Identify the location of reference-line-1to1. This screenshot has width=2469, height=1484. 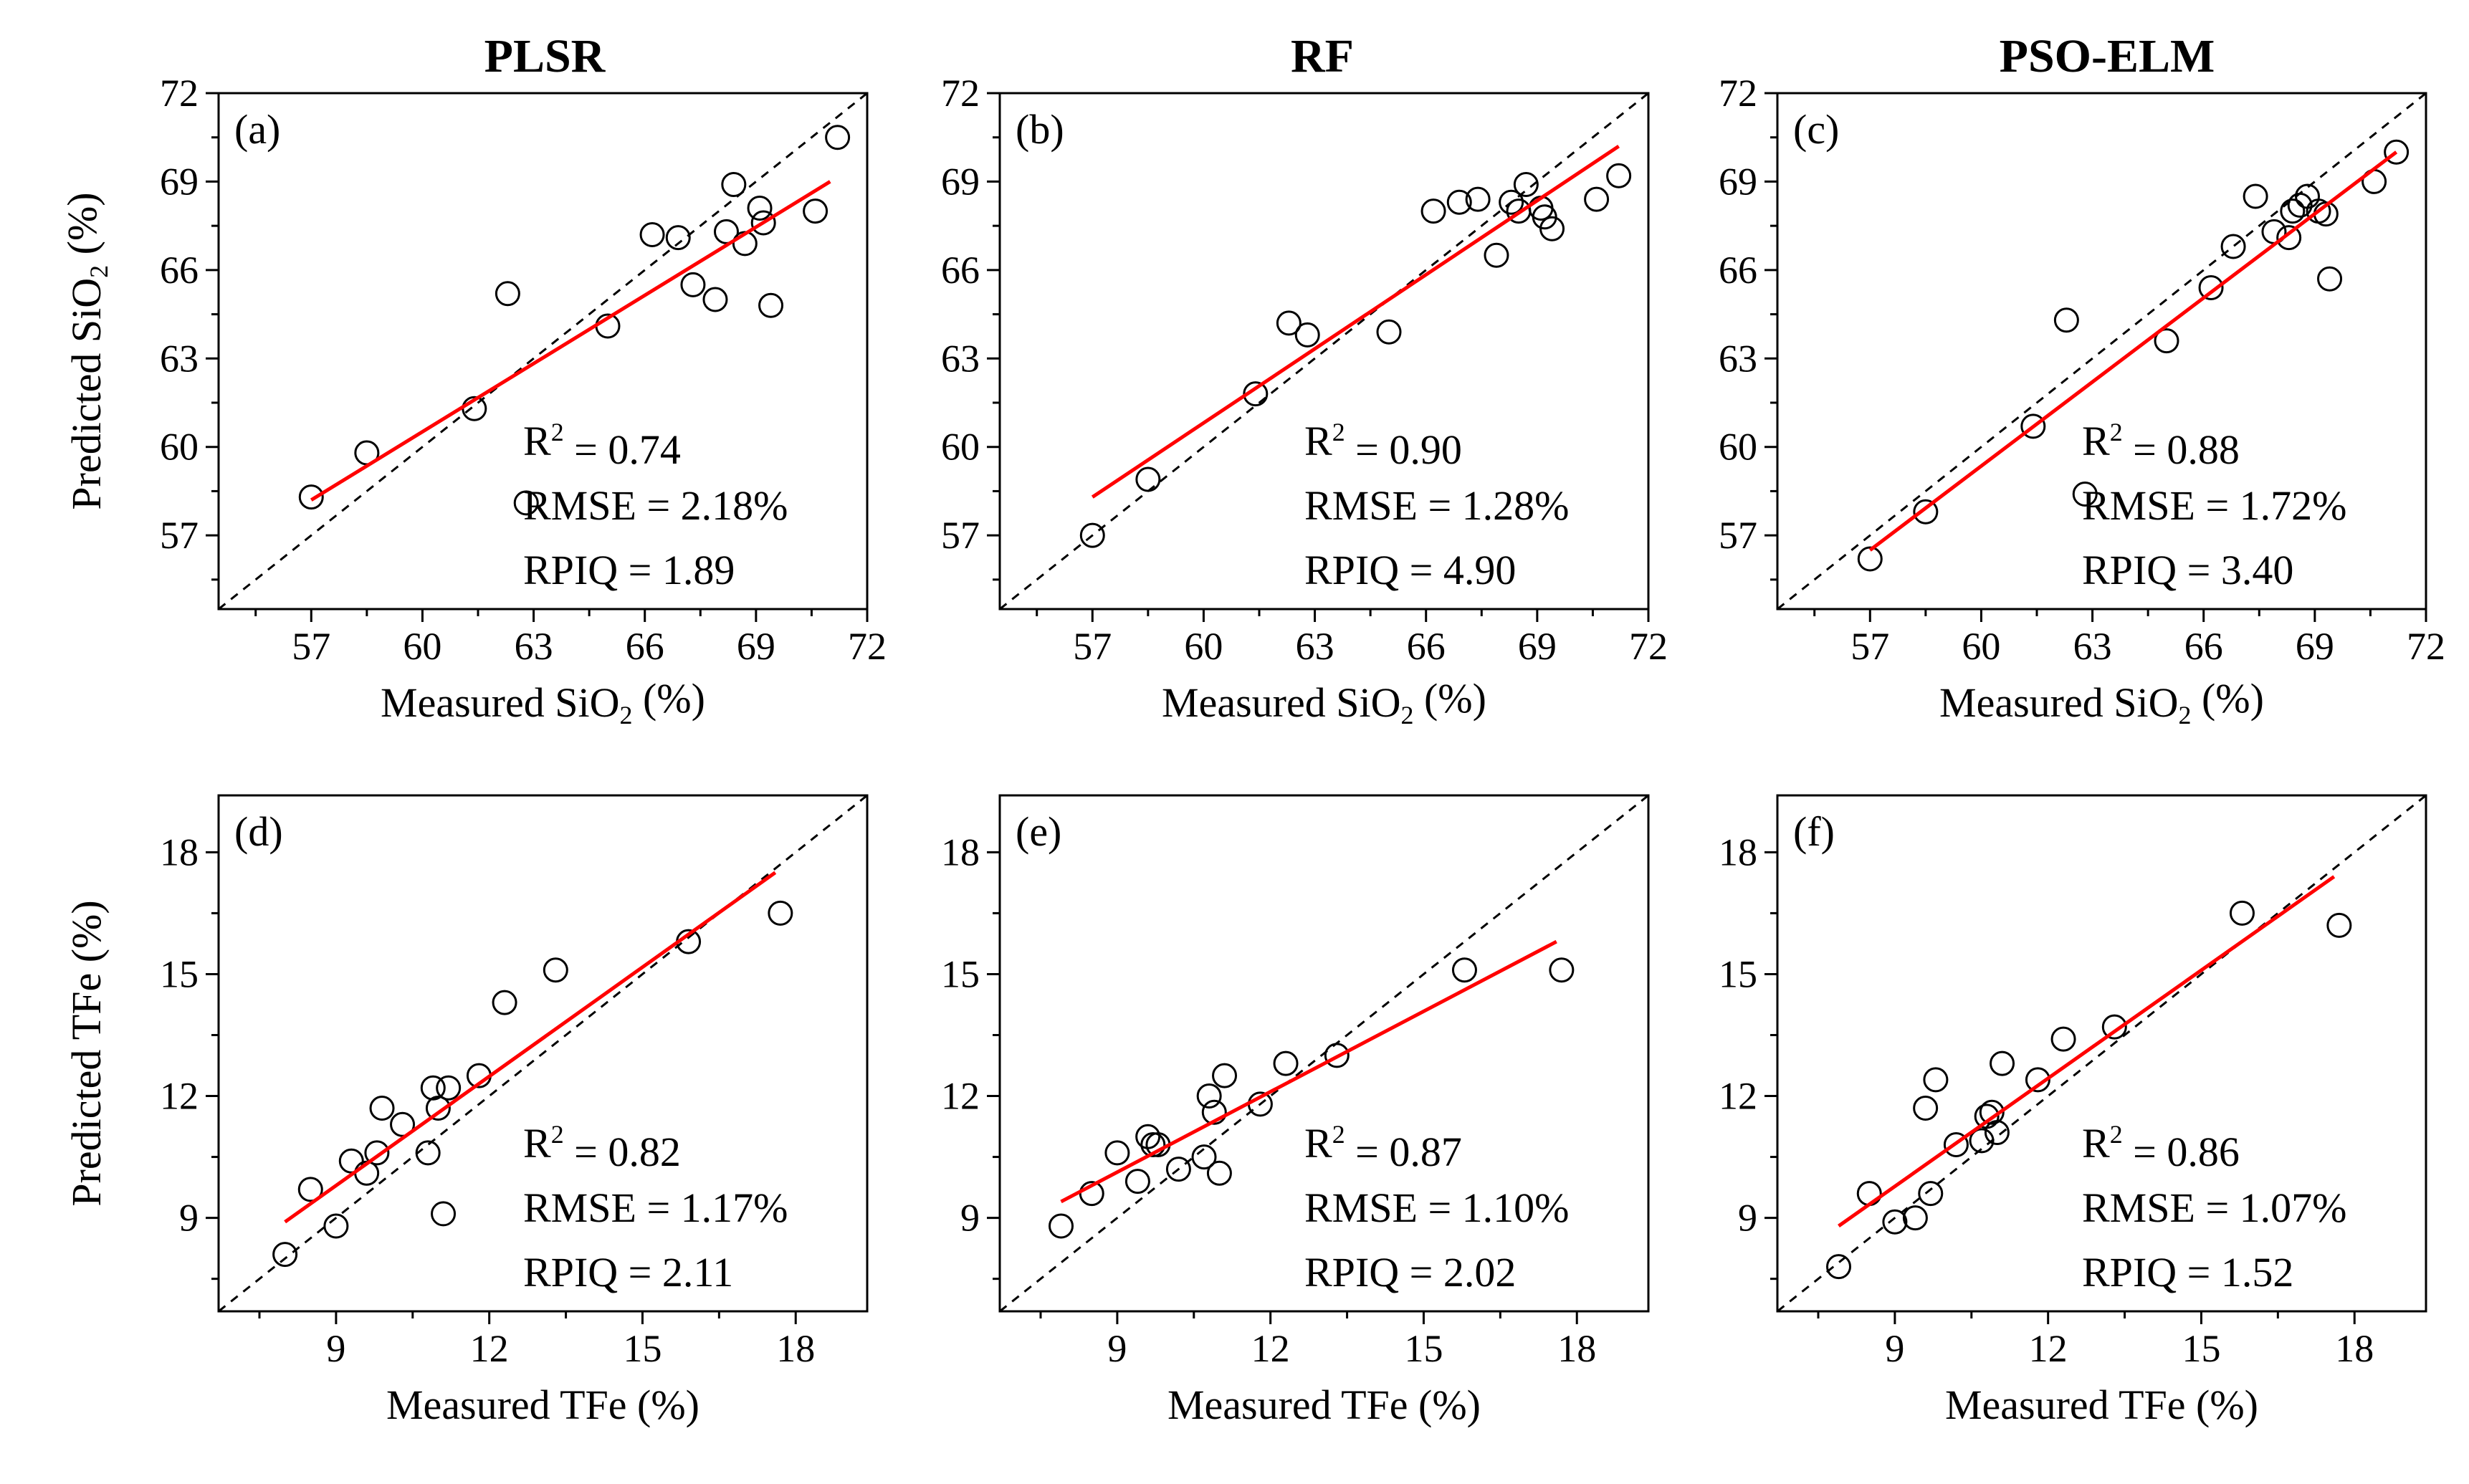
(2101, 351).